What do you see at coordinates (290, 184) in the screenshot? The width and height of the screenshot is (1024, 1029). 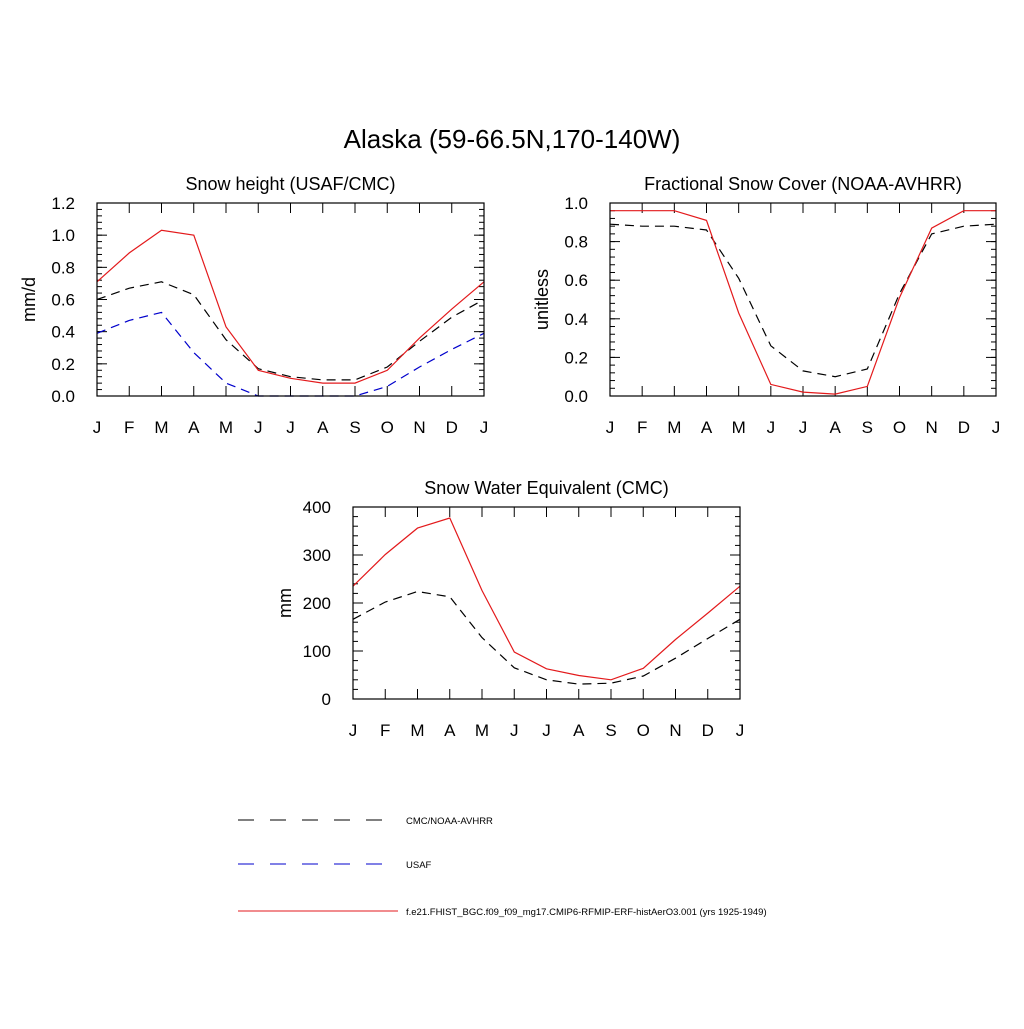 I see `panel-title: Snow height (USAF/CMC)` at bounding box center [290, 184].